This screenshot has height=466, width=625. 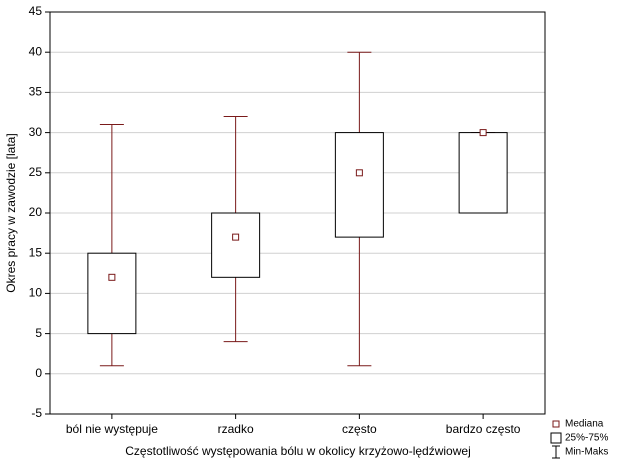 What do you see at coordinates (36, 132) in the screenshot?
I see `y-tick-label: 30` at bounding box center [36, 132].